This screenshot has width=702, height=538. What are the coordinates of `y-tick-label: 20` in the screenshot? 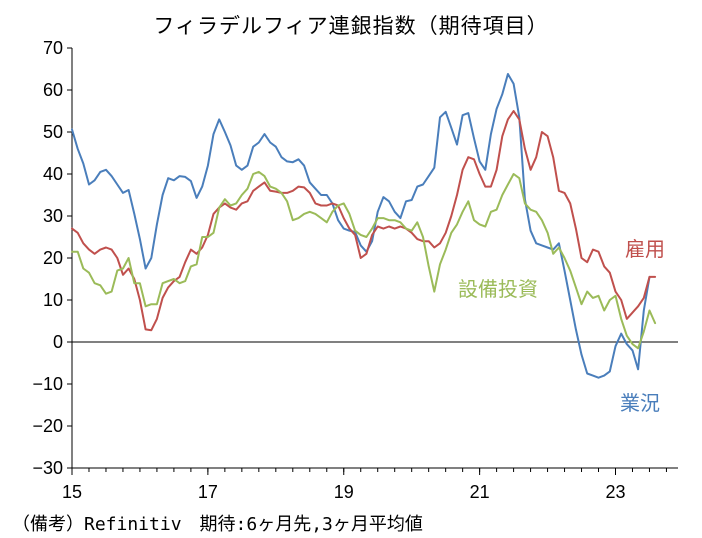 It's located at (53, 258).